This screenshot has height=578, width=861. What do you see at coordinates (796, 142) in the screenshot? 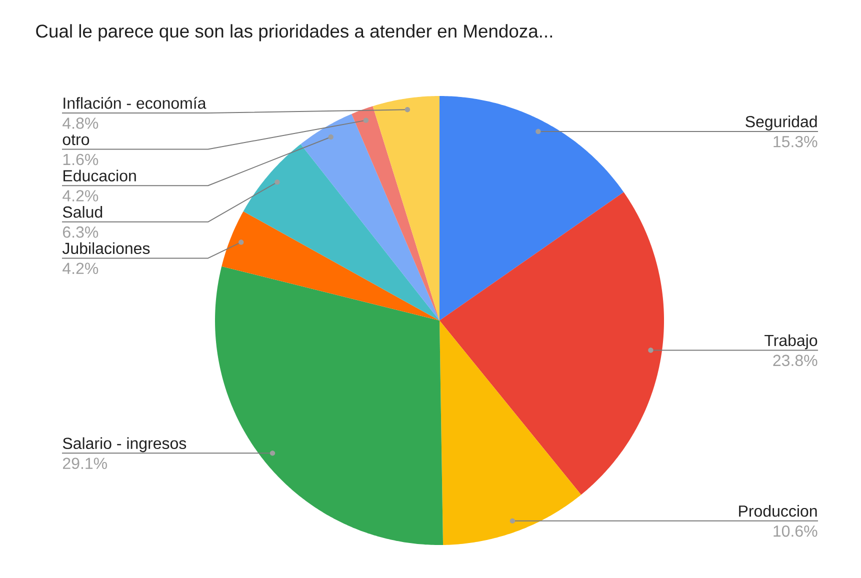
I see `data-label: 15.3%` at bounding box center [796, 142].